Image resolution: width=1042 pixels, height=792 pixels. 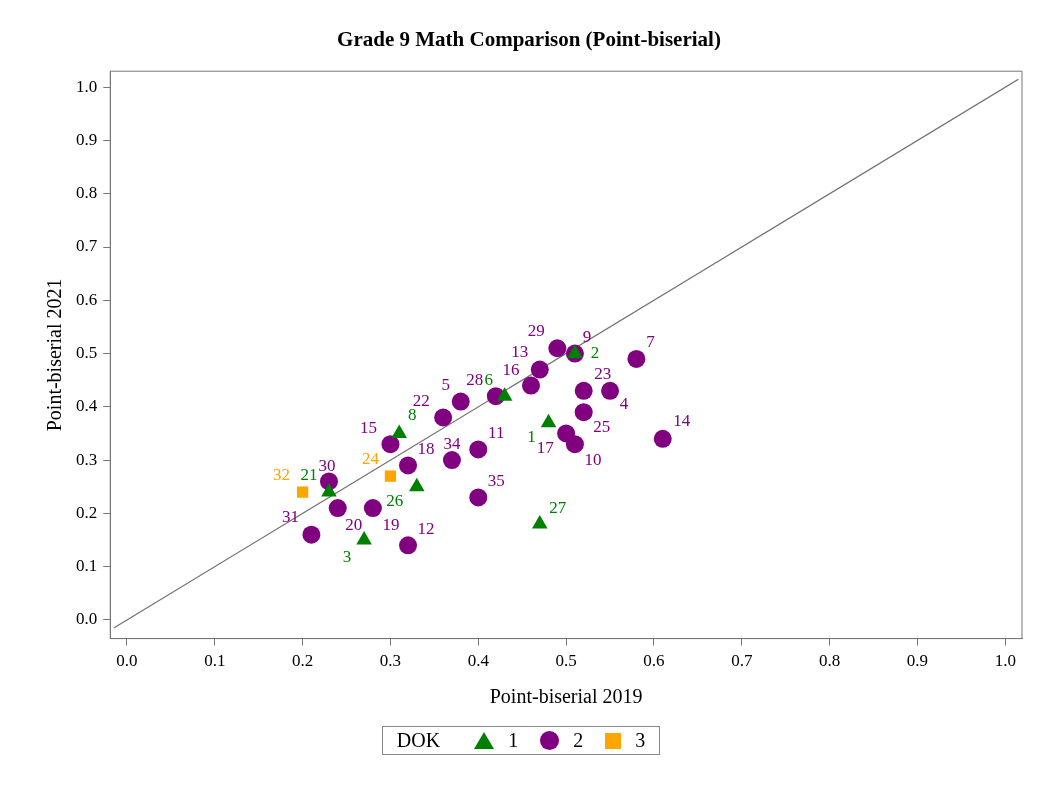 I want to click on y-tick-label: 0.8, so click(x=87, y=193).